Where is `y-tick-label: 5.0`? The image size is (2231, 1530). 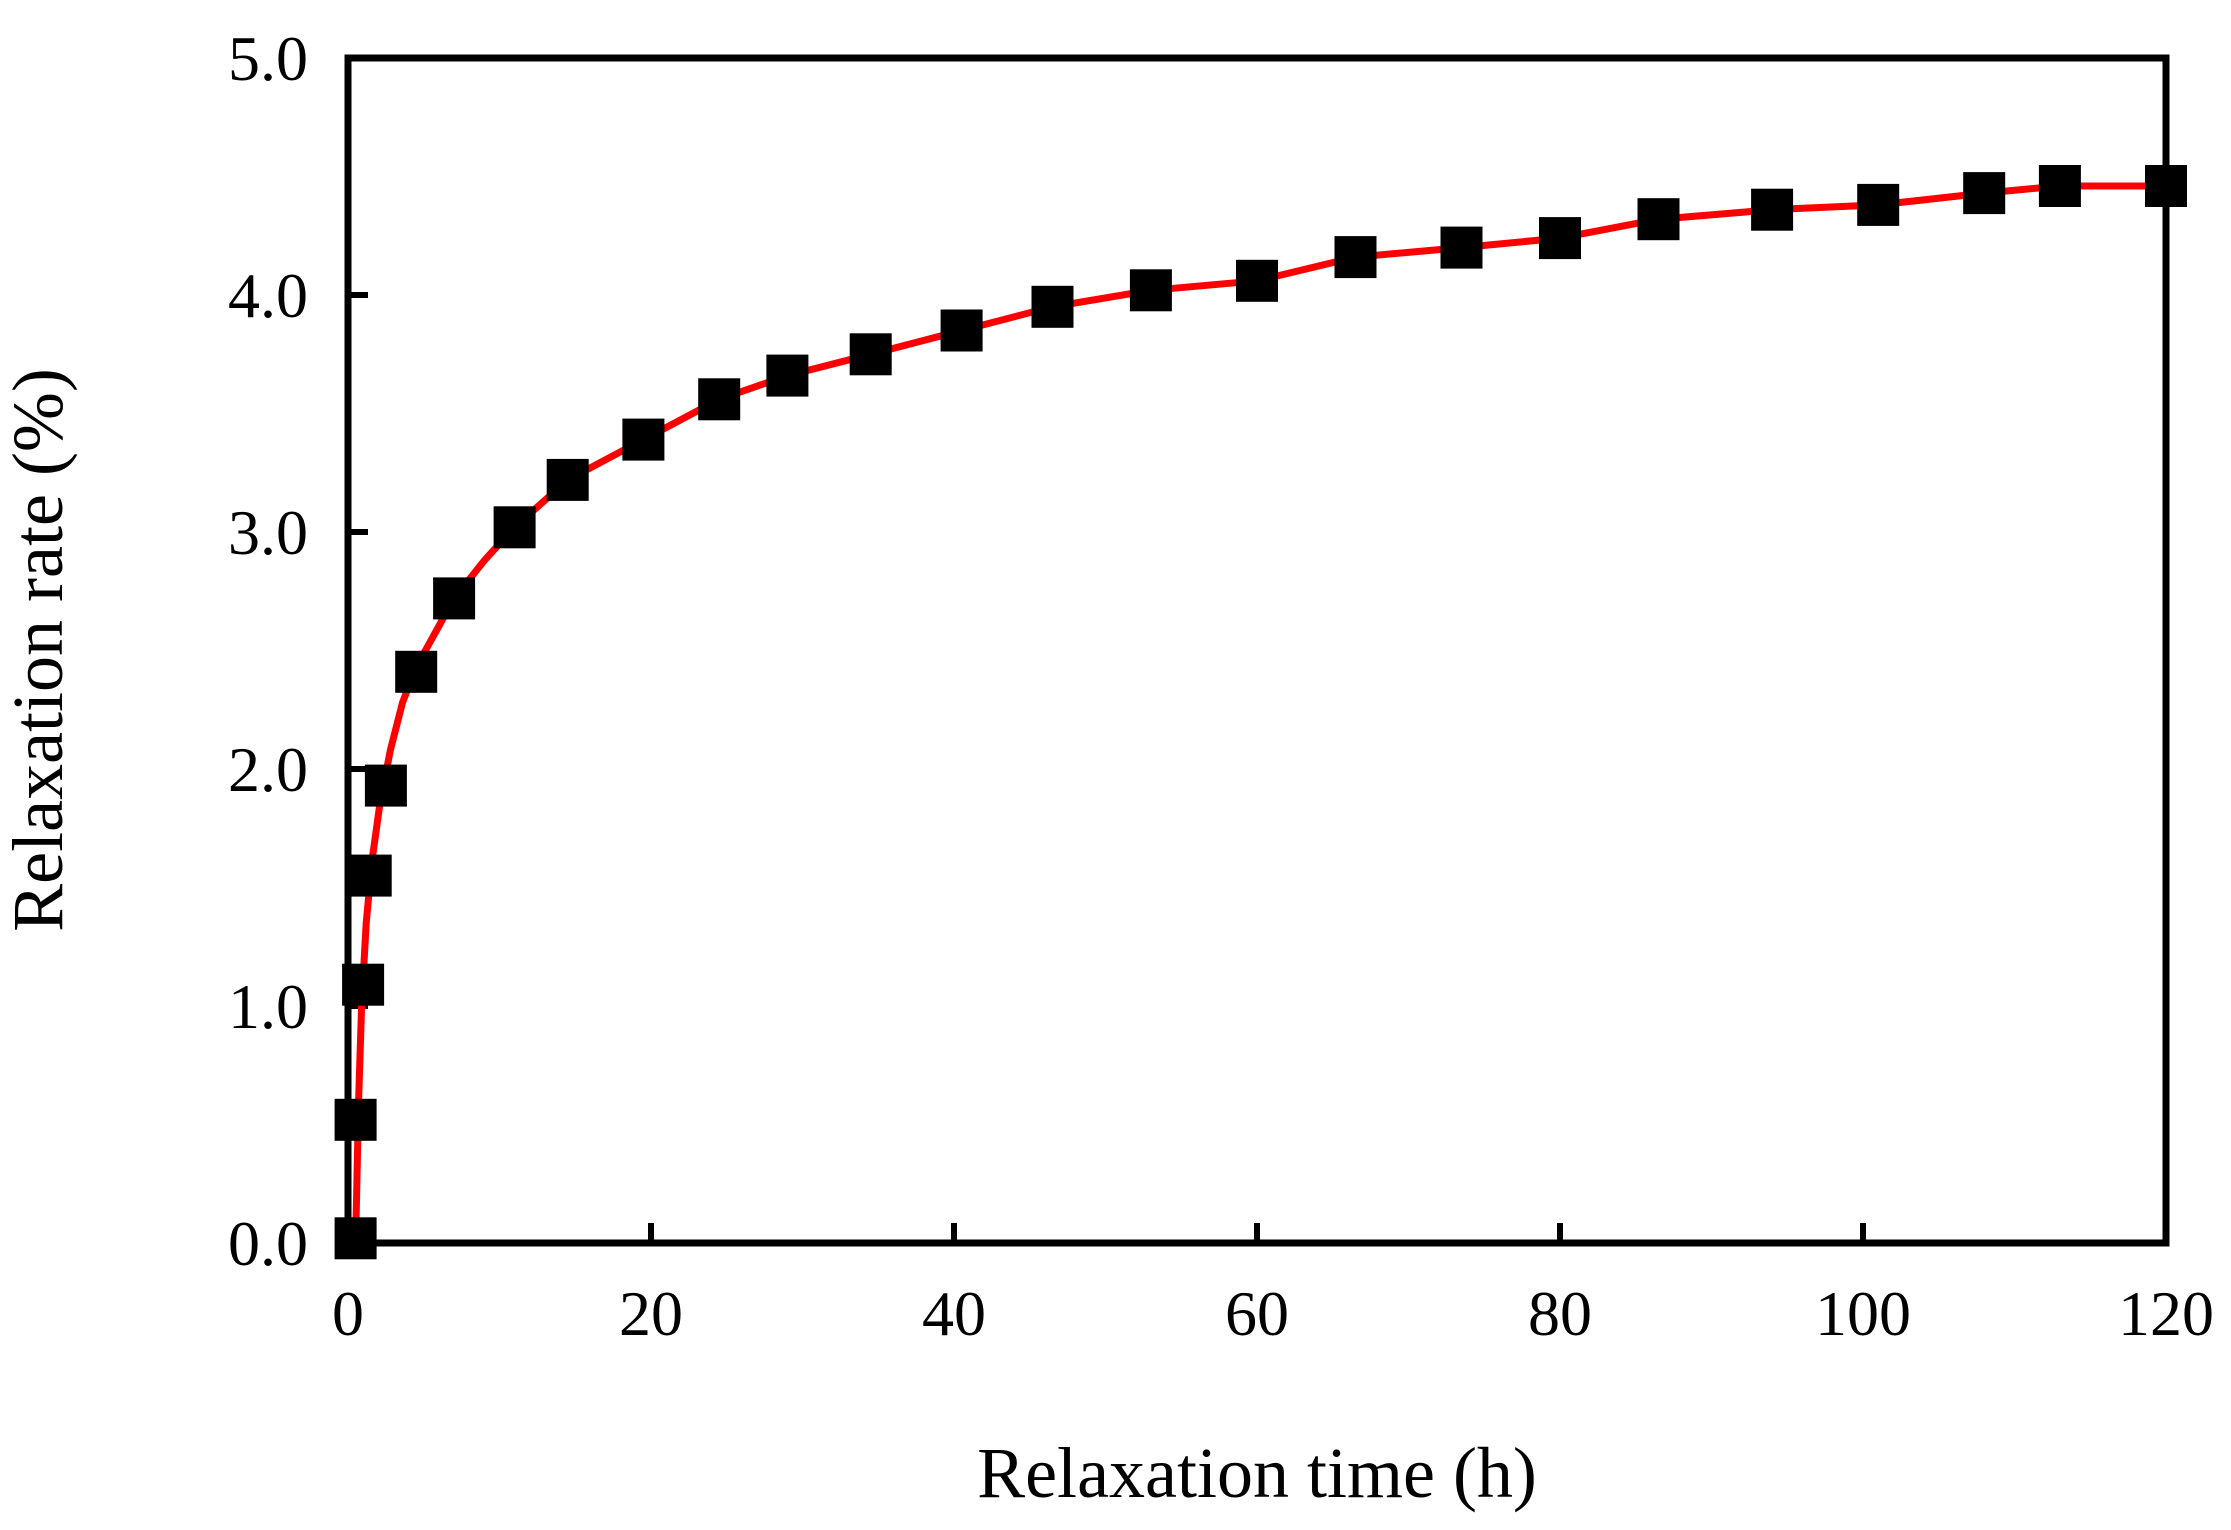
y-tick-label: 5.0 is located at coordinates (268, 58).